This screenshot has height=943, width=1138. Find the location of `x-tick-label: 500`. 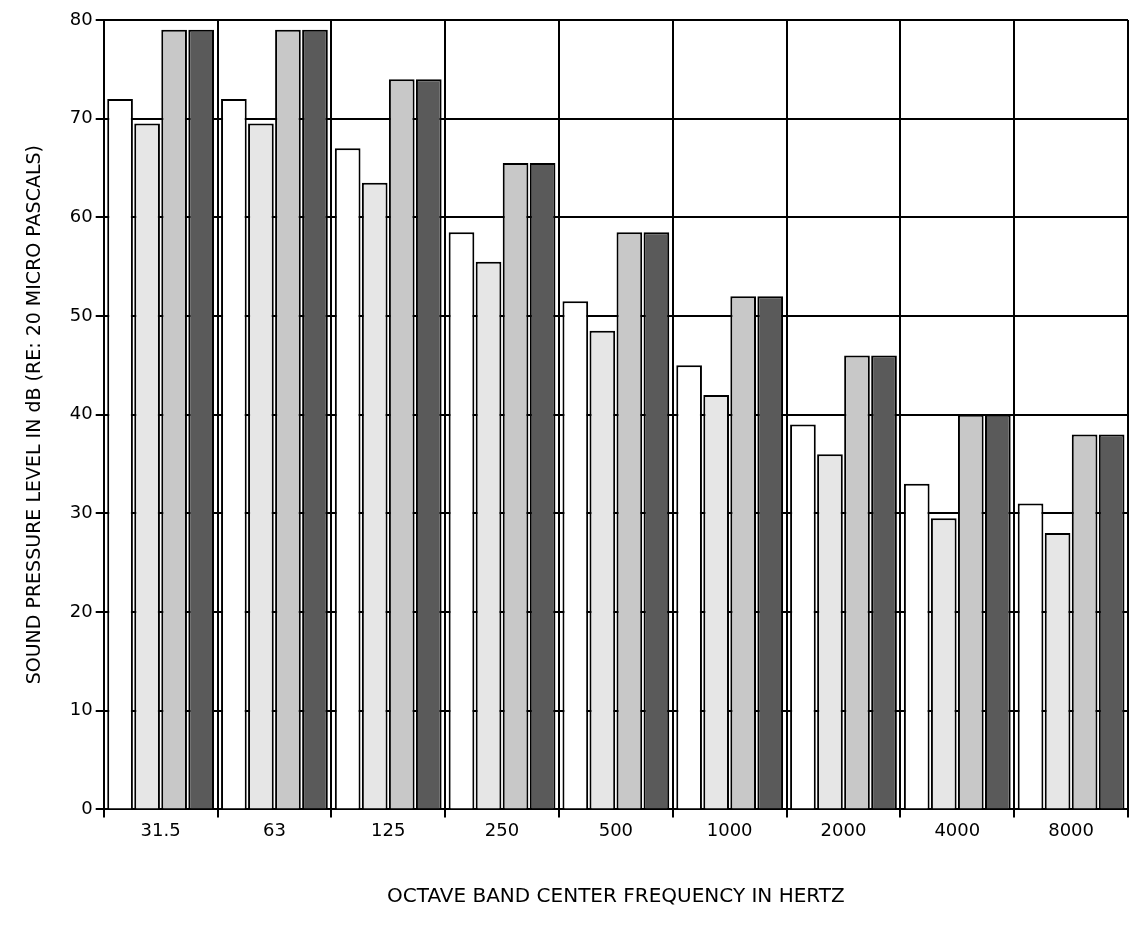

x-tick-label: 500 is located at coordinates (616, 829).